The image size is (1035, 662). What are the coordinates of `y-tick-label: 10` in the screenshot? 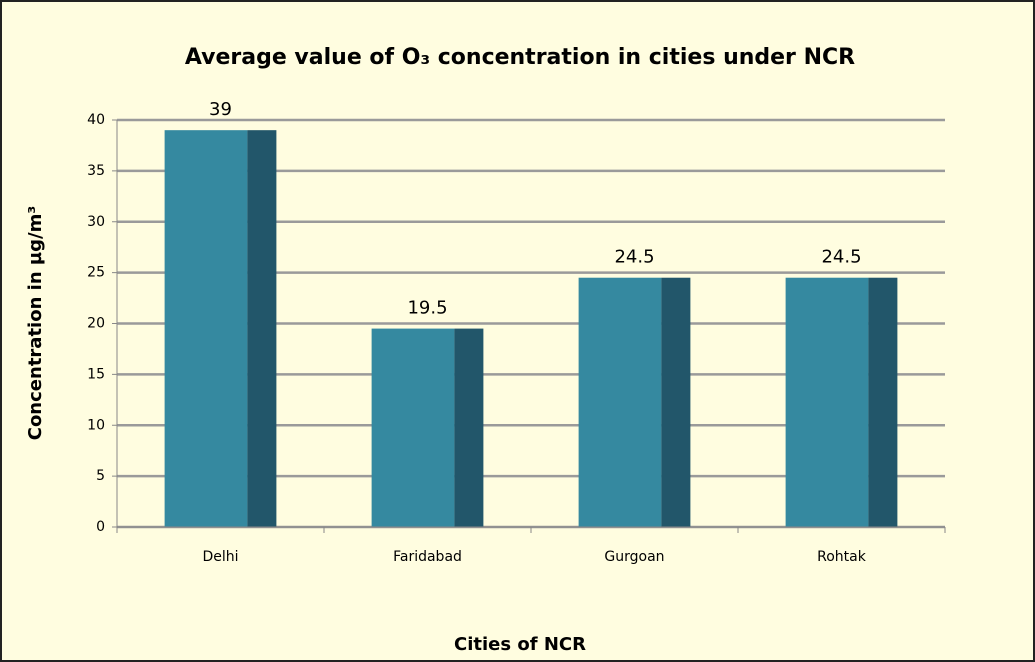 It's located at (96, 425).